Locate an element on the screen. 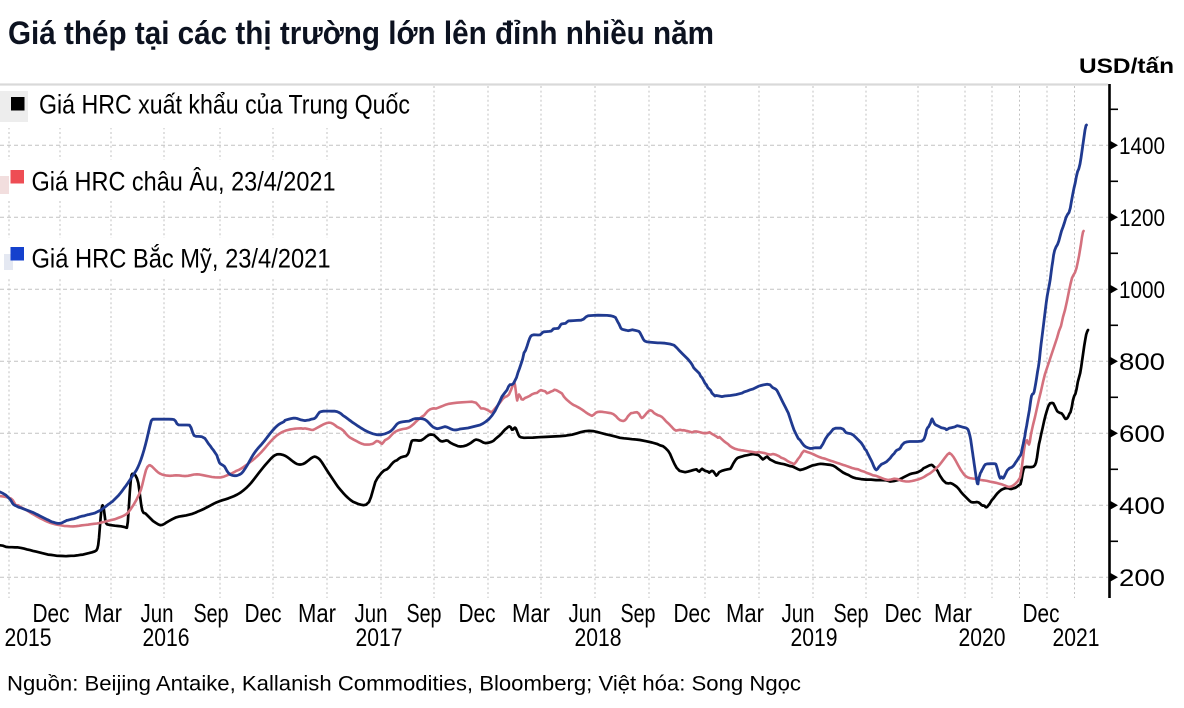  svg-text:Giá HRC xuất khẩu của Trung Qu: Giá HRC xuất khẩu của Trung Quốc is located at coordinates (224, 105).